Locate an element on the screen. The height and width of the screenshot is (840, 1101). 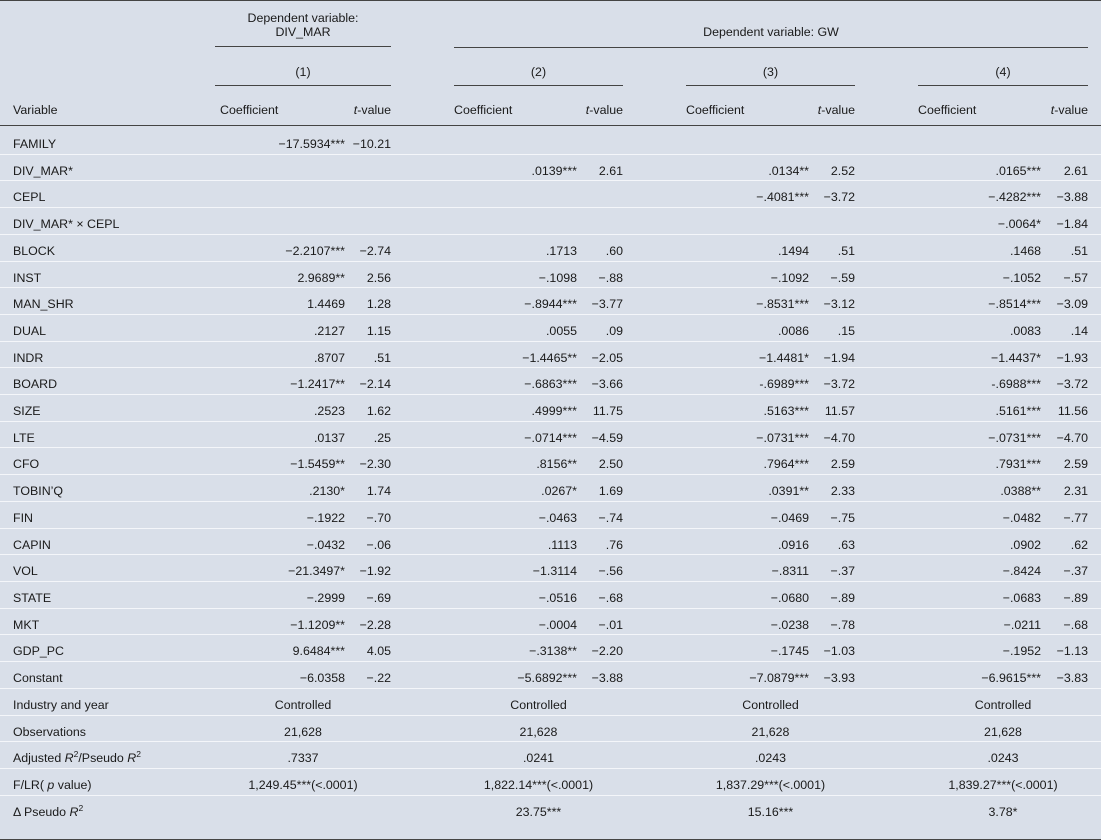
coefficient-cell-2: .4999*** is located at coordinates (554, 411).